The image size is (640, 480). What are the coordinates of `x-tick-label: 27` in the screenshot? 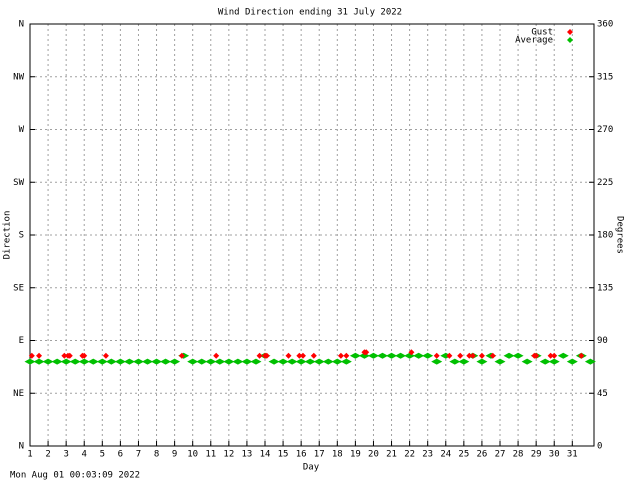 It's located at (500, 455).